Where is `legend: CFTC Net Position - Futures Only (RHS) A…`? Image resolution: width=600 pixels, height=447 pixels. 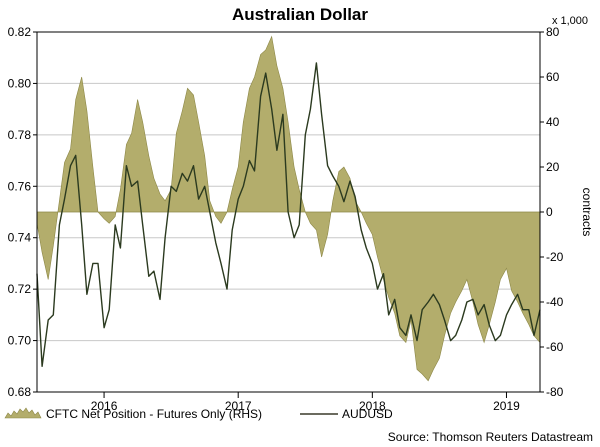 legend: CFTC Net Position - Futures Only (RHS) A… is located at coordinates (198, 414).